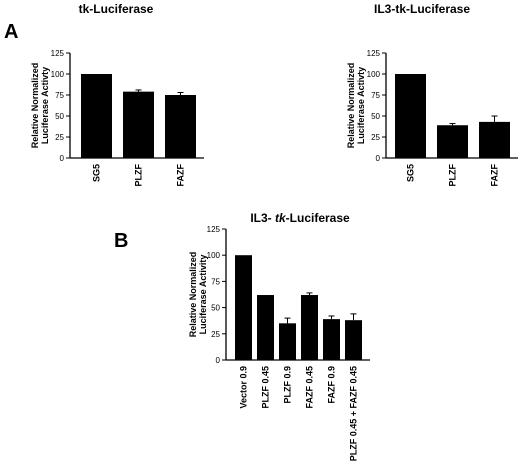 This screenshot has width=520, height=471. I want to click on chart-title-part: -Luciferase, so click(318, 218).